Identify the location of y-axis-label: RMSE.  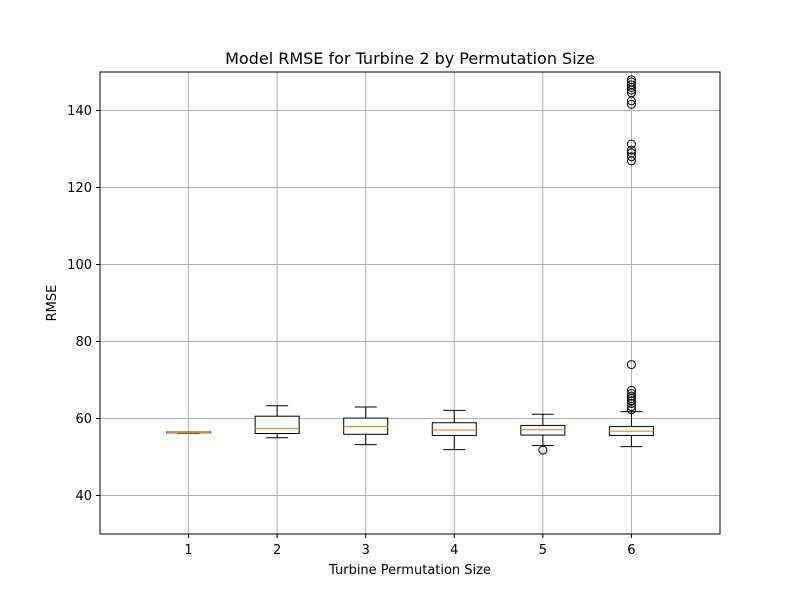
(52, 303).